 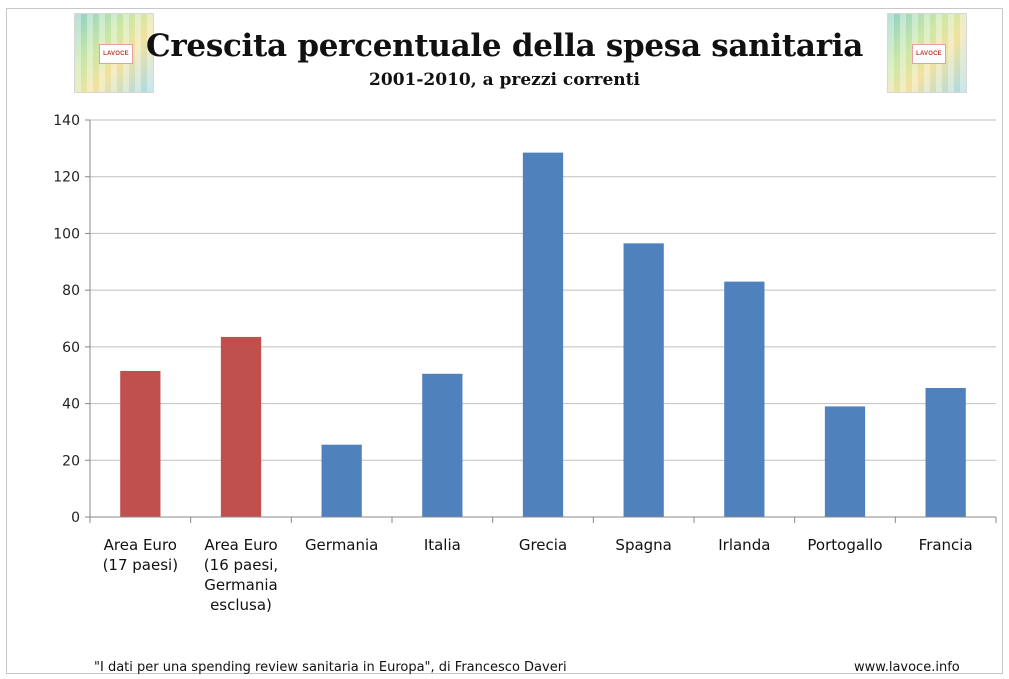 I want to click on y-tick-label: 60, so click(x=71, y=348).